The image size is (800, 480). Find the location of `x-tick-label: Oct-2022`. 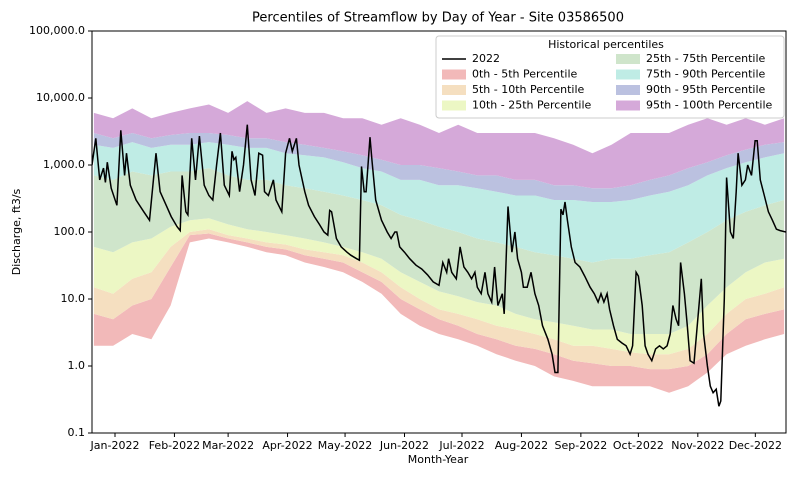

x-tick-label: Oct-2022 is located at coordinates (638, 445).